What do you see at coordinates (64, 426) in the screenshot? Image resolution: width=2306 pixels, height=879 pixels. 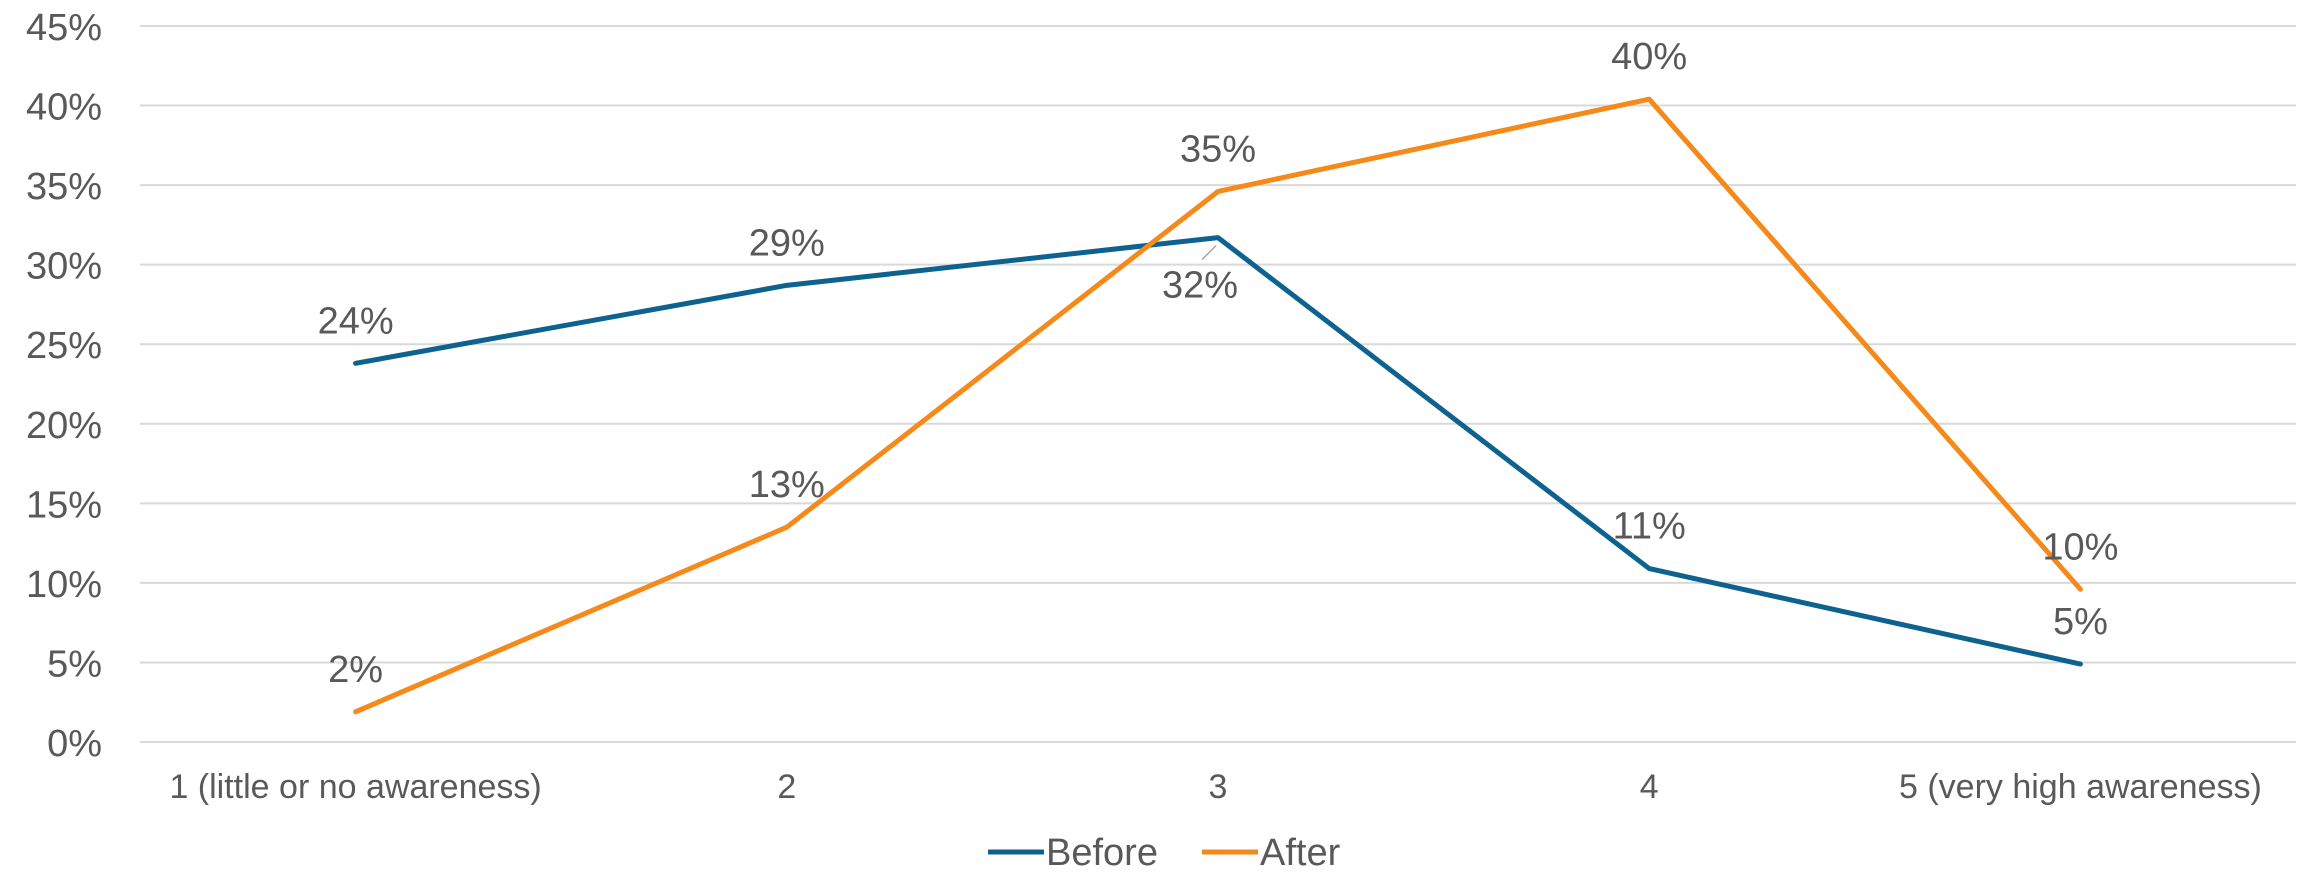 I see `y-tick-label: 20%` at bounding box center [64, 426].